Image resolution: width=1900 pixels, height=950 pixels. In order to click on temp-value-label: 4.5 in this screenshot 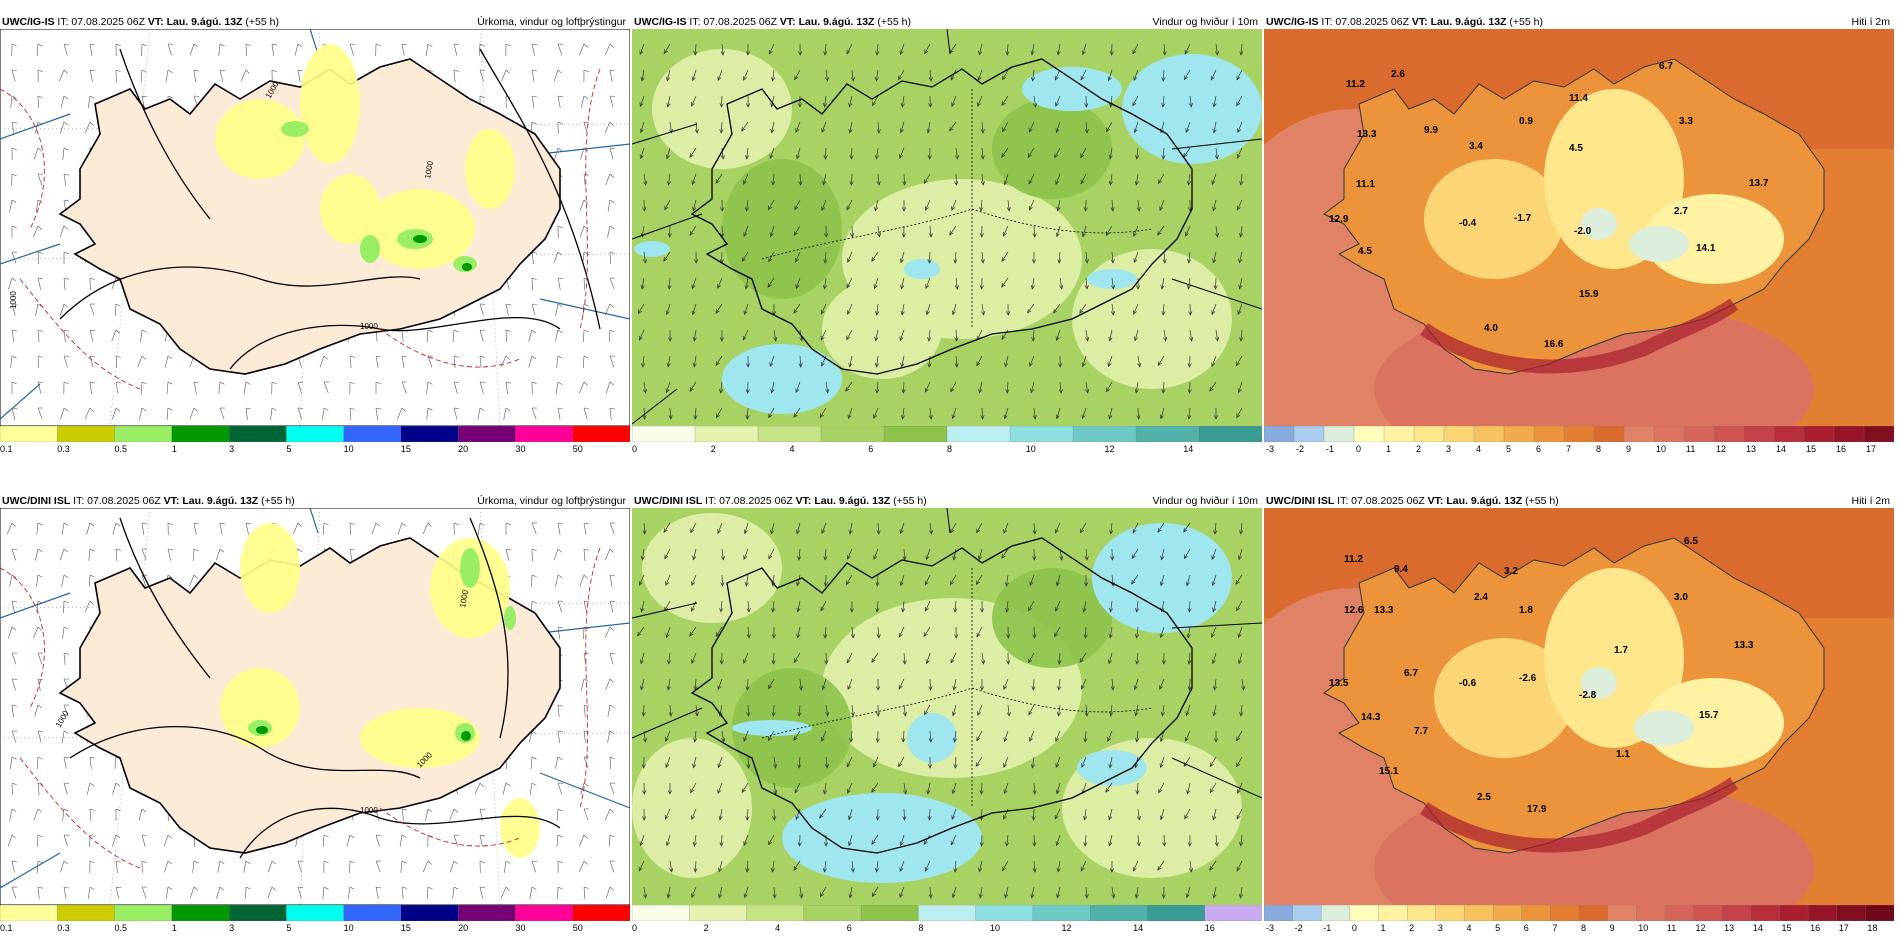, I will do `click(1365, 251)`.